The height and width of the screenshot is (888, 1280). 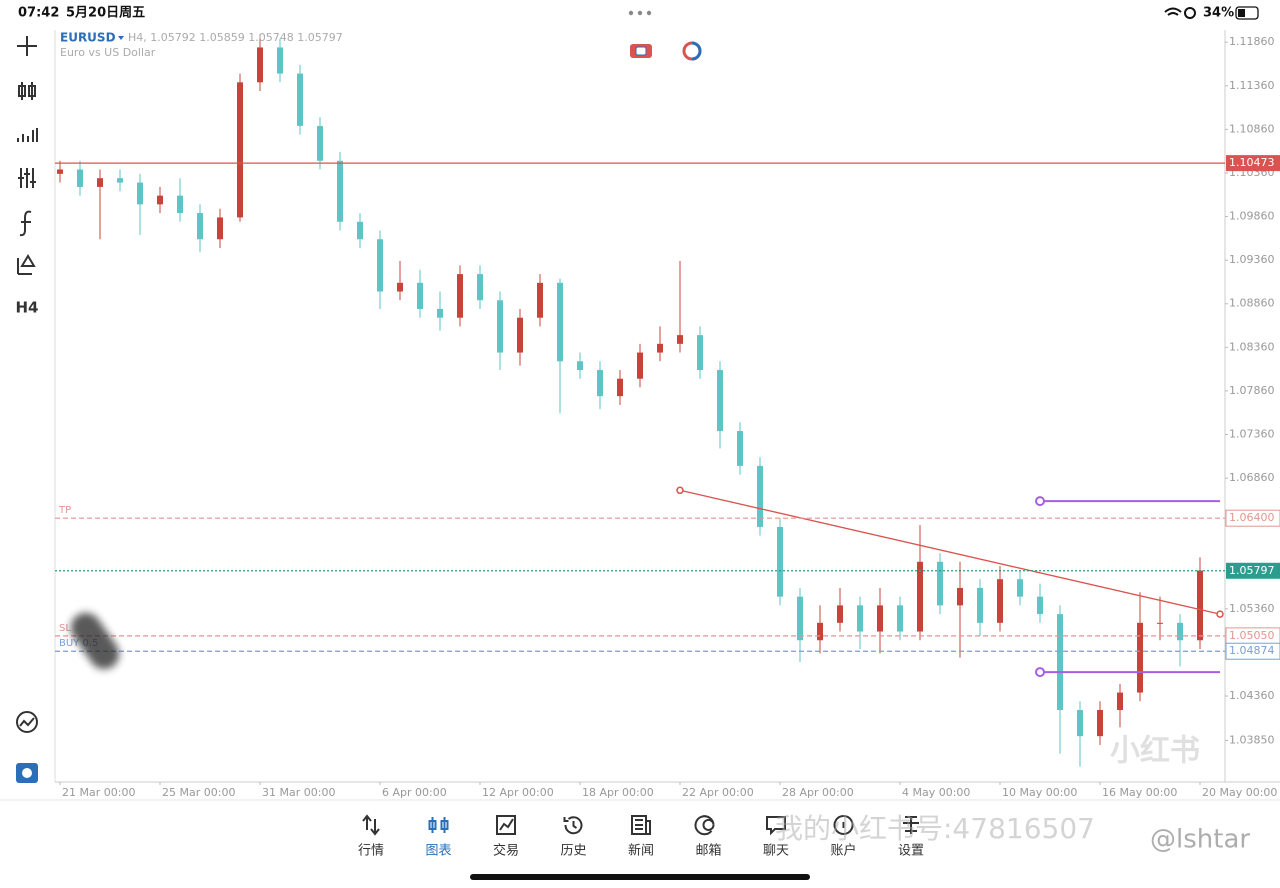 What do you see at coordinates (1252, 650) in the screenshot?
I see `price-label: 1.04874` at bounding box center [1252, 650].